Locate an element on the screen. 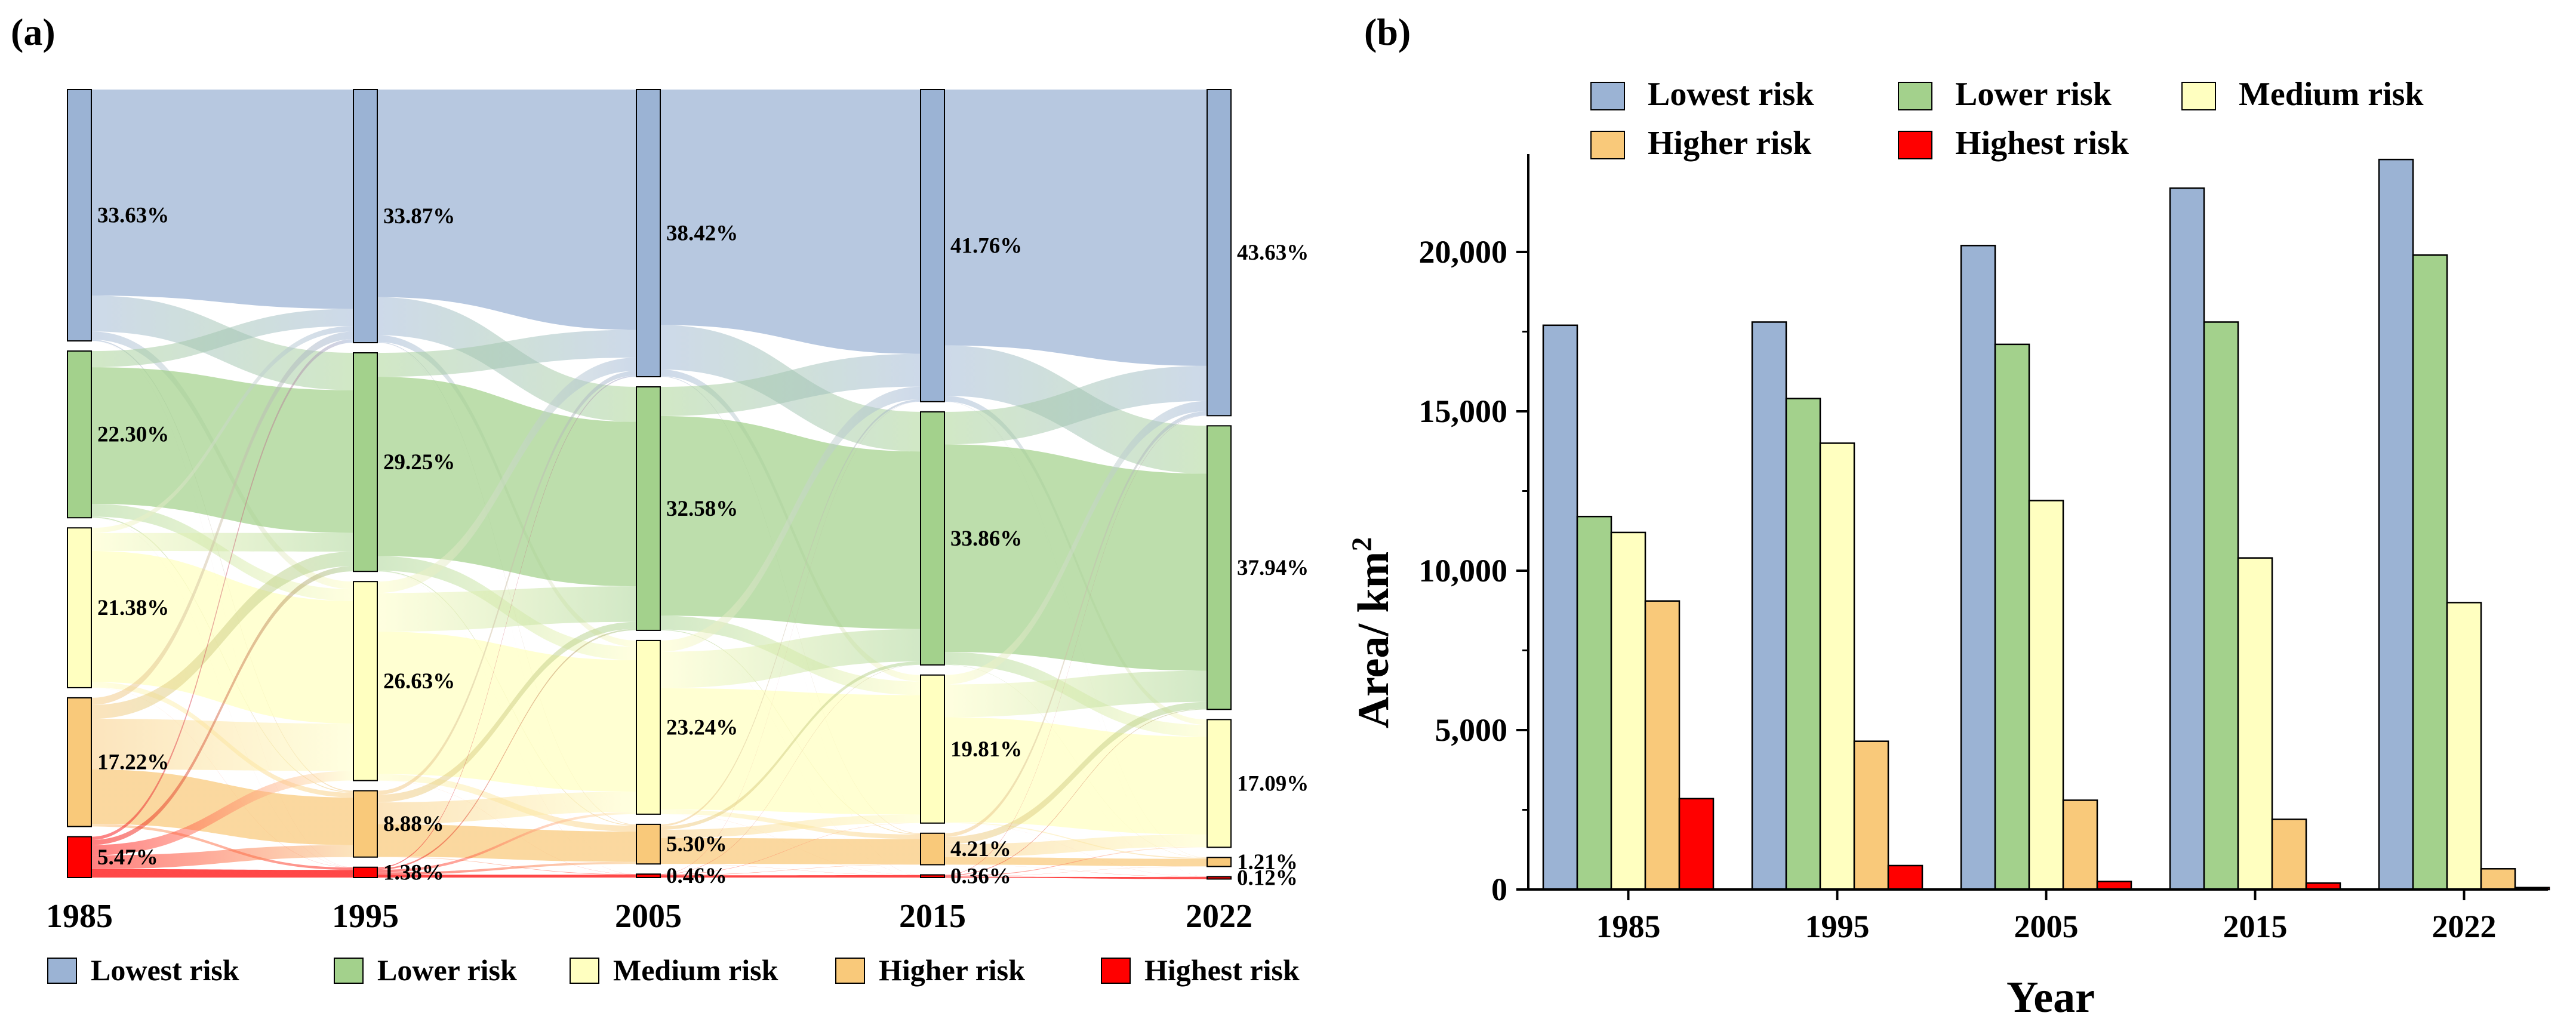 This screenshot has height=1025, width=2576. bar-legend-label-lower: Lower risk is located at coordinates (2033, 94).